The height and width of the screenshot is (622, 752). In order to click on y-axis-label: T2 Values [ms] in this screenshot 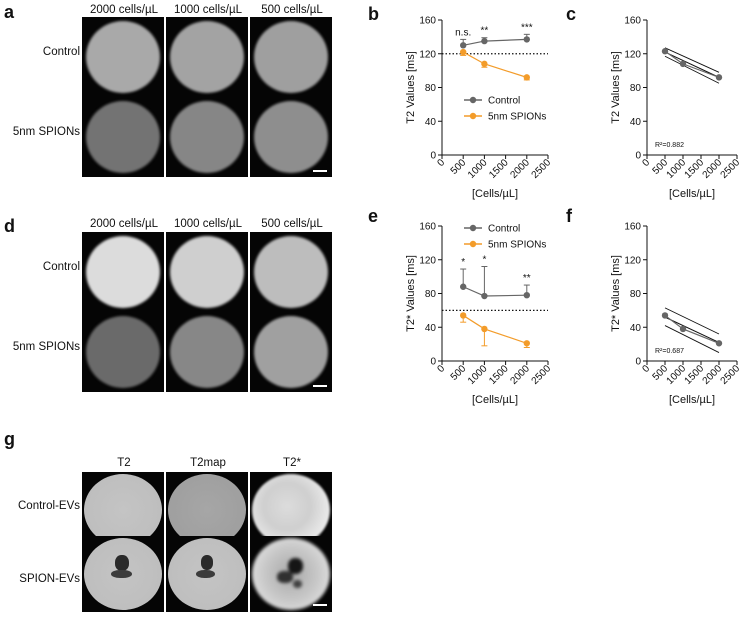, I will do `click(411, 87)`.